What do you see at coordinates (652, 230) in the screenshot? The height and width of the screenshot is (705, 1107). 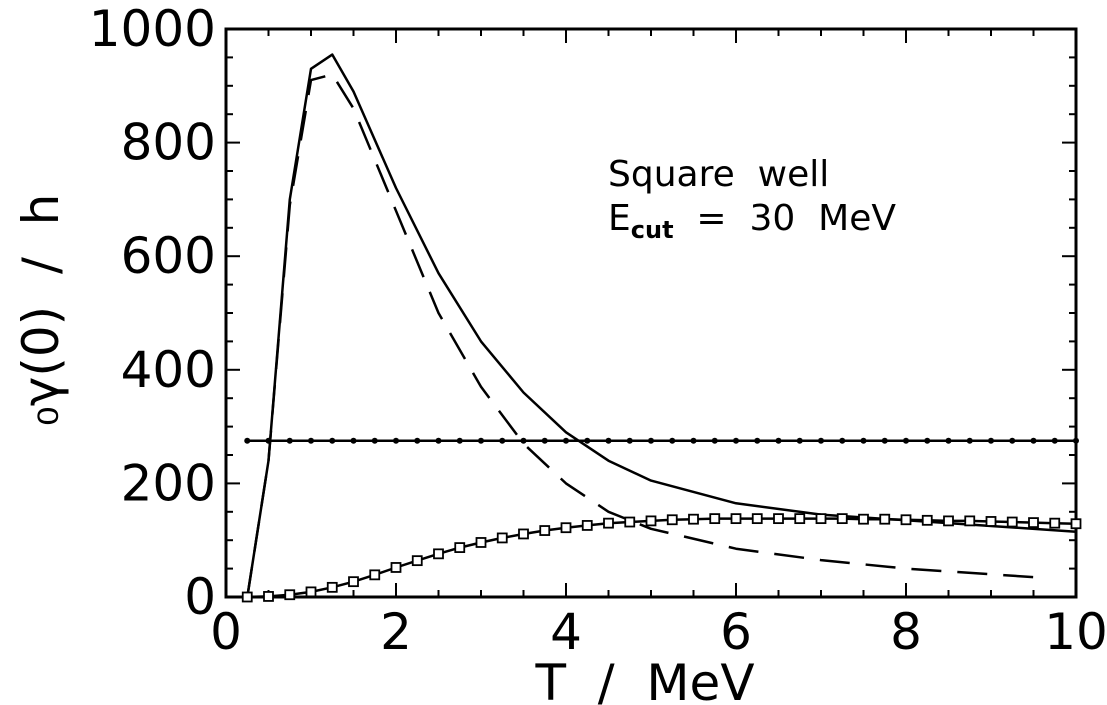 I see `annotation-subscript: cut` at bounding box center [652, 230].